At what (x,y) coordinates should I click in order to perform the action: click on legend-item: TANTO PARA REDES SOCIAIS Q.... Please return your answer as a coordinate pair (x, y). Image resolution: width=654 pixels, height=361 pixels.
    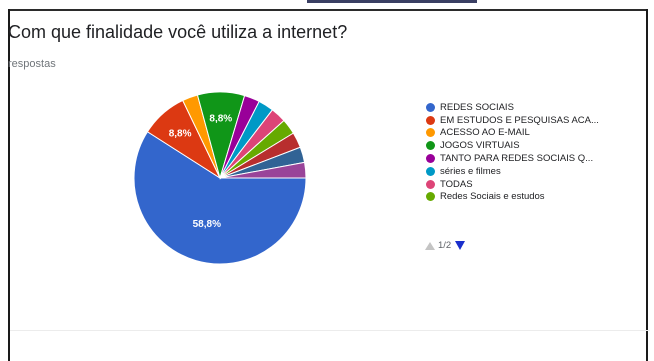
    Looking at the image, I should click on (512, 158).